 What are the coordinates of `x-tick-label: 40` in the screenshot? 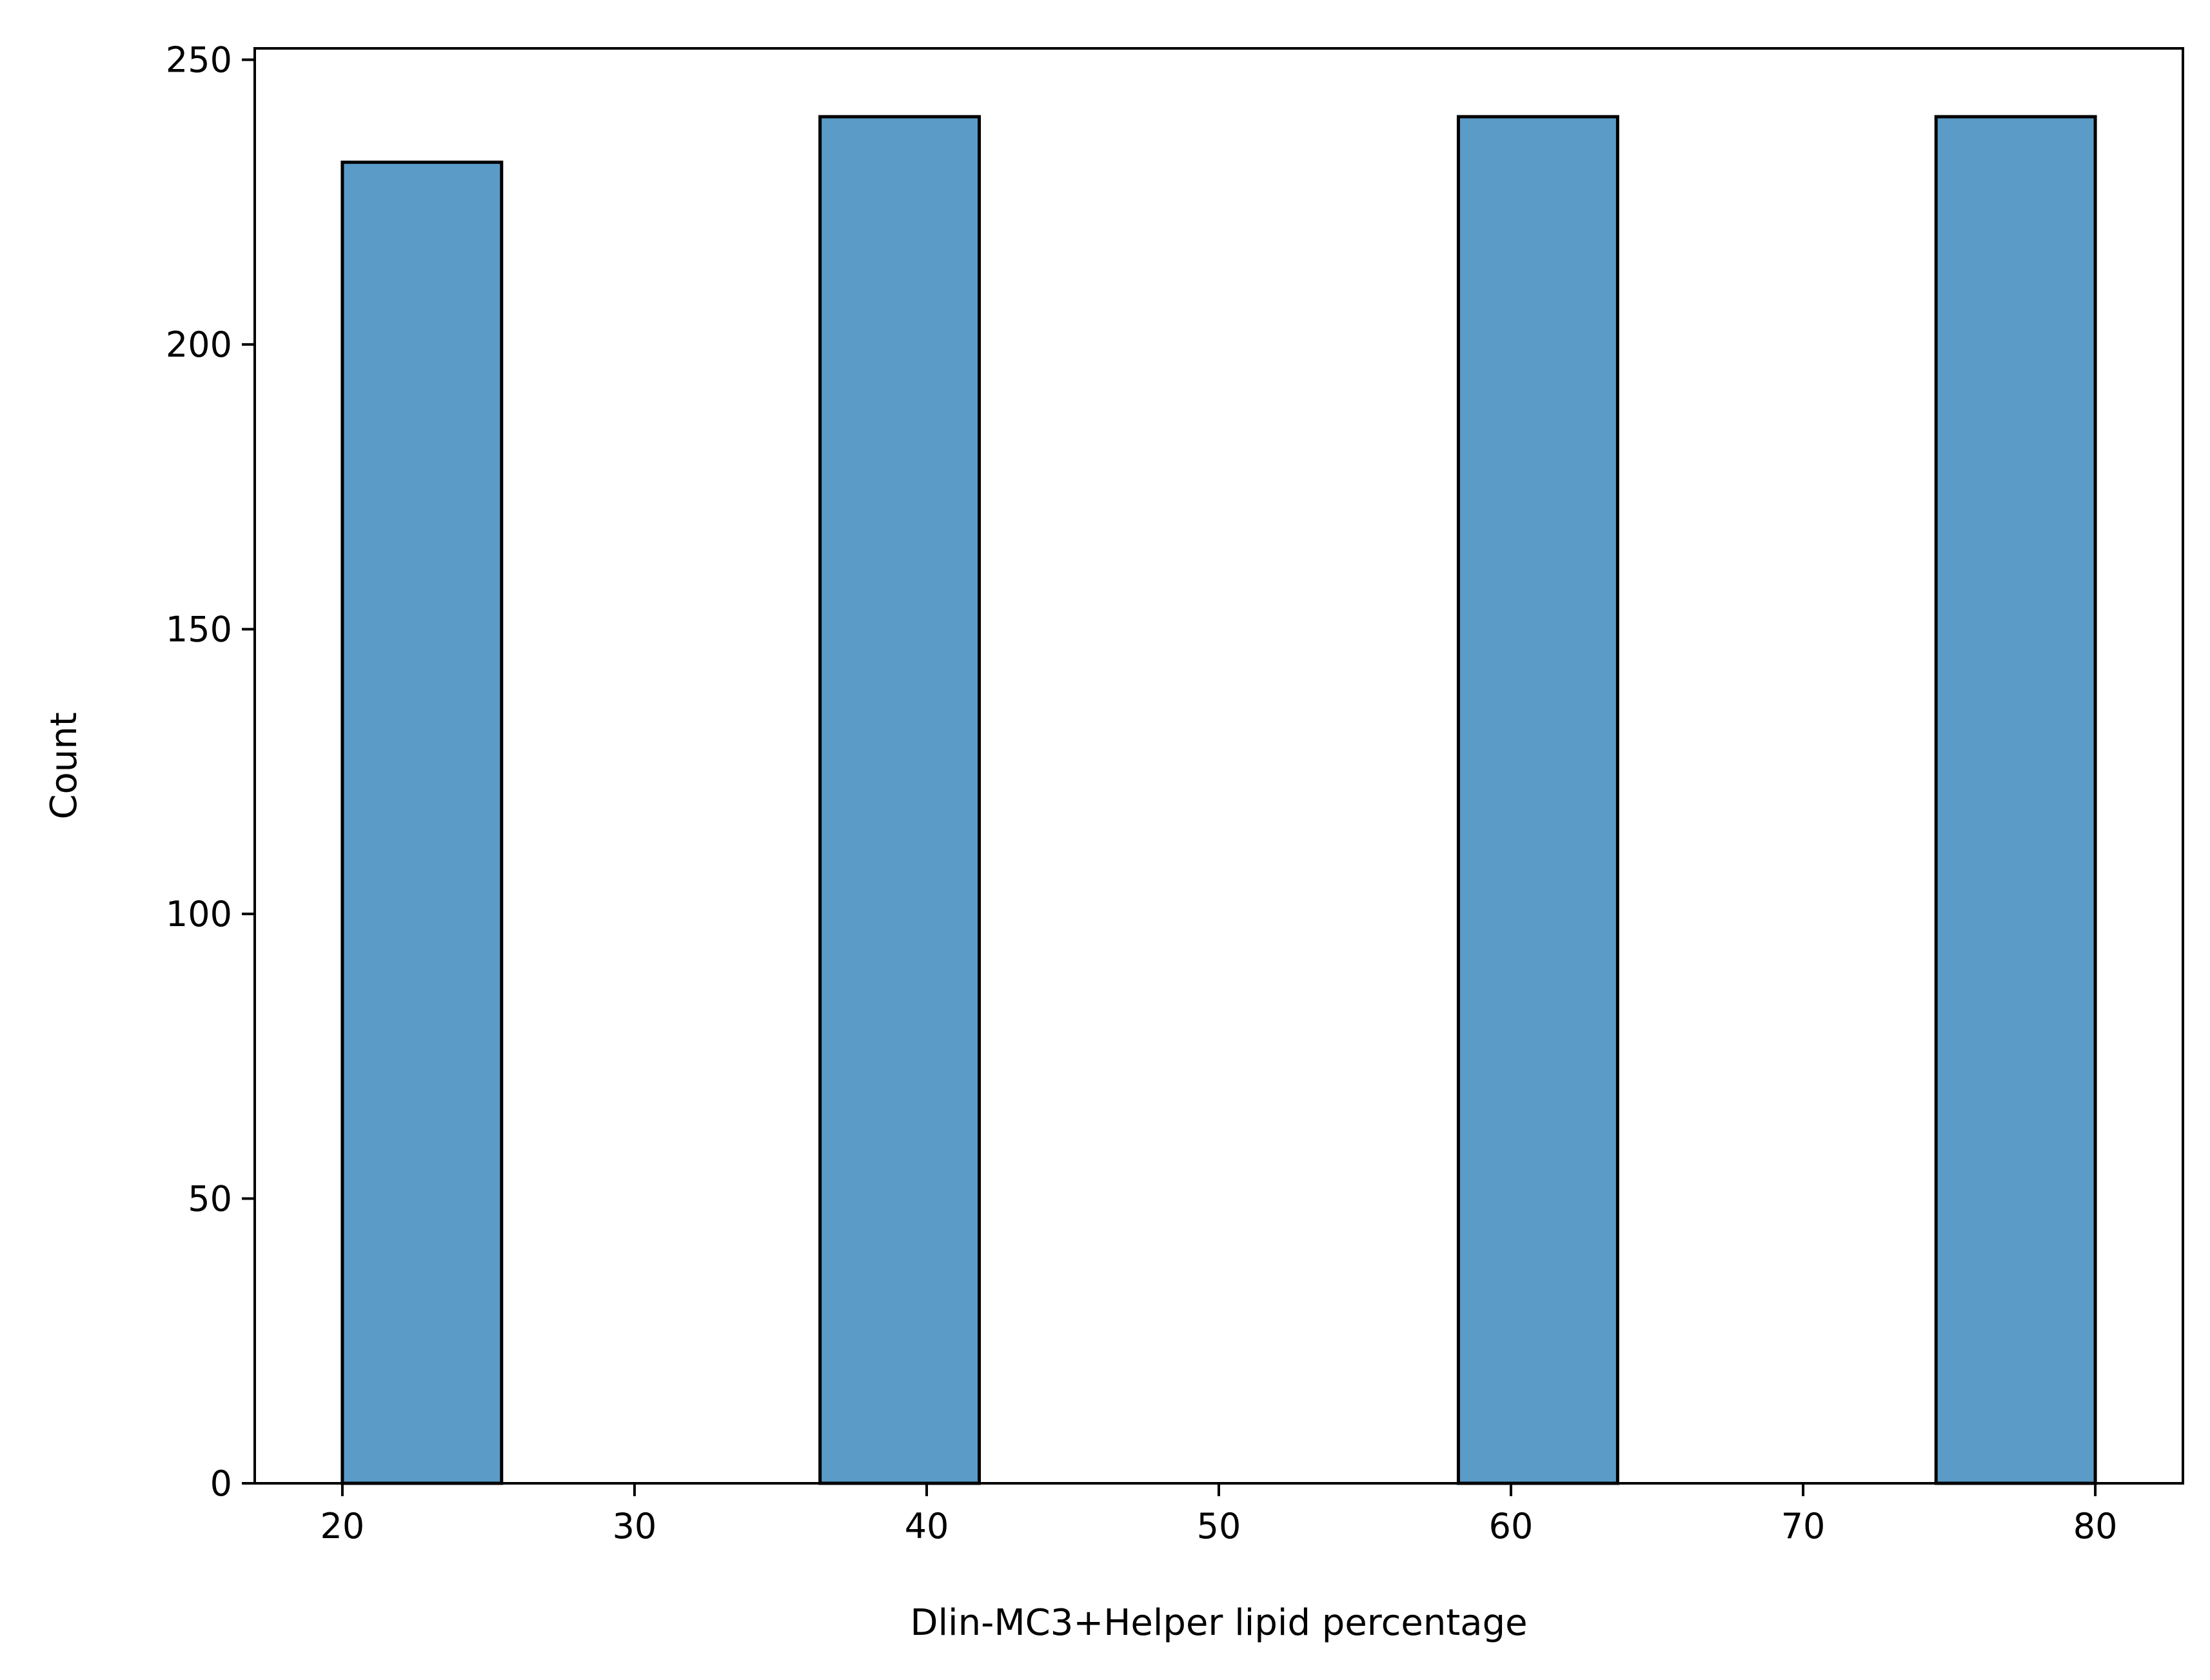 It's located at (927, 1527).